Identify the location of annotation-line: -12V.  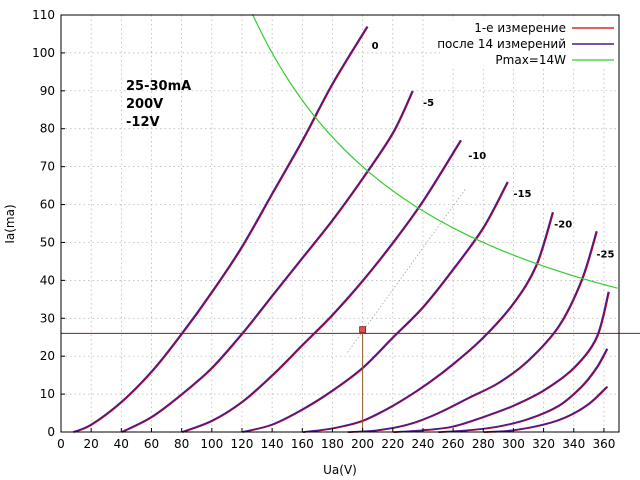
(143, 122).